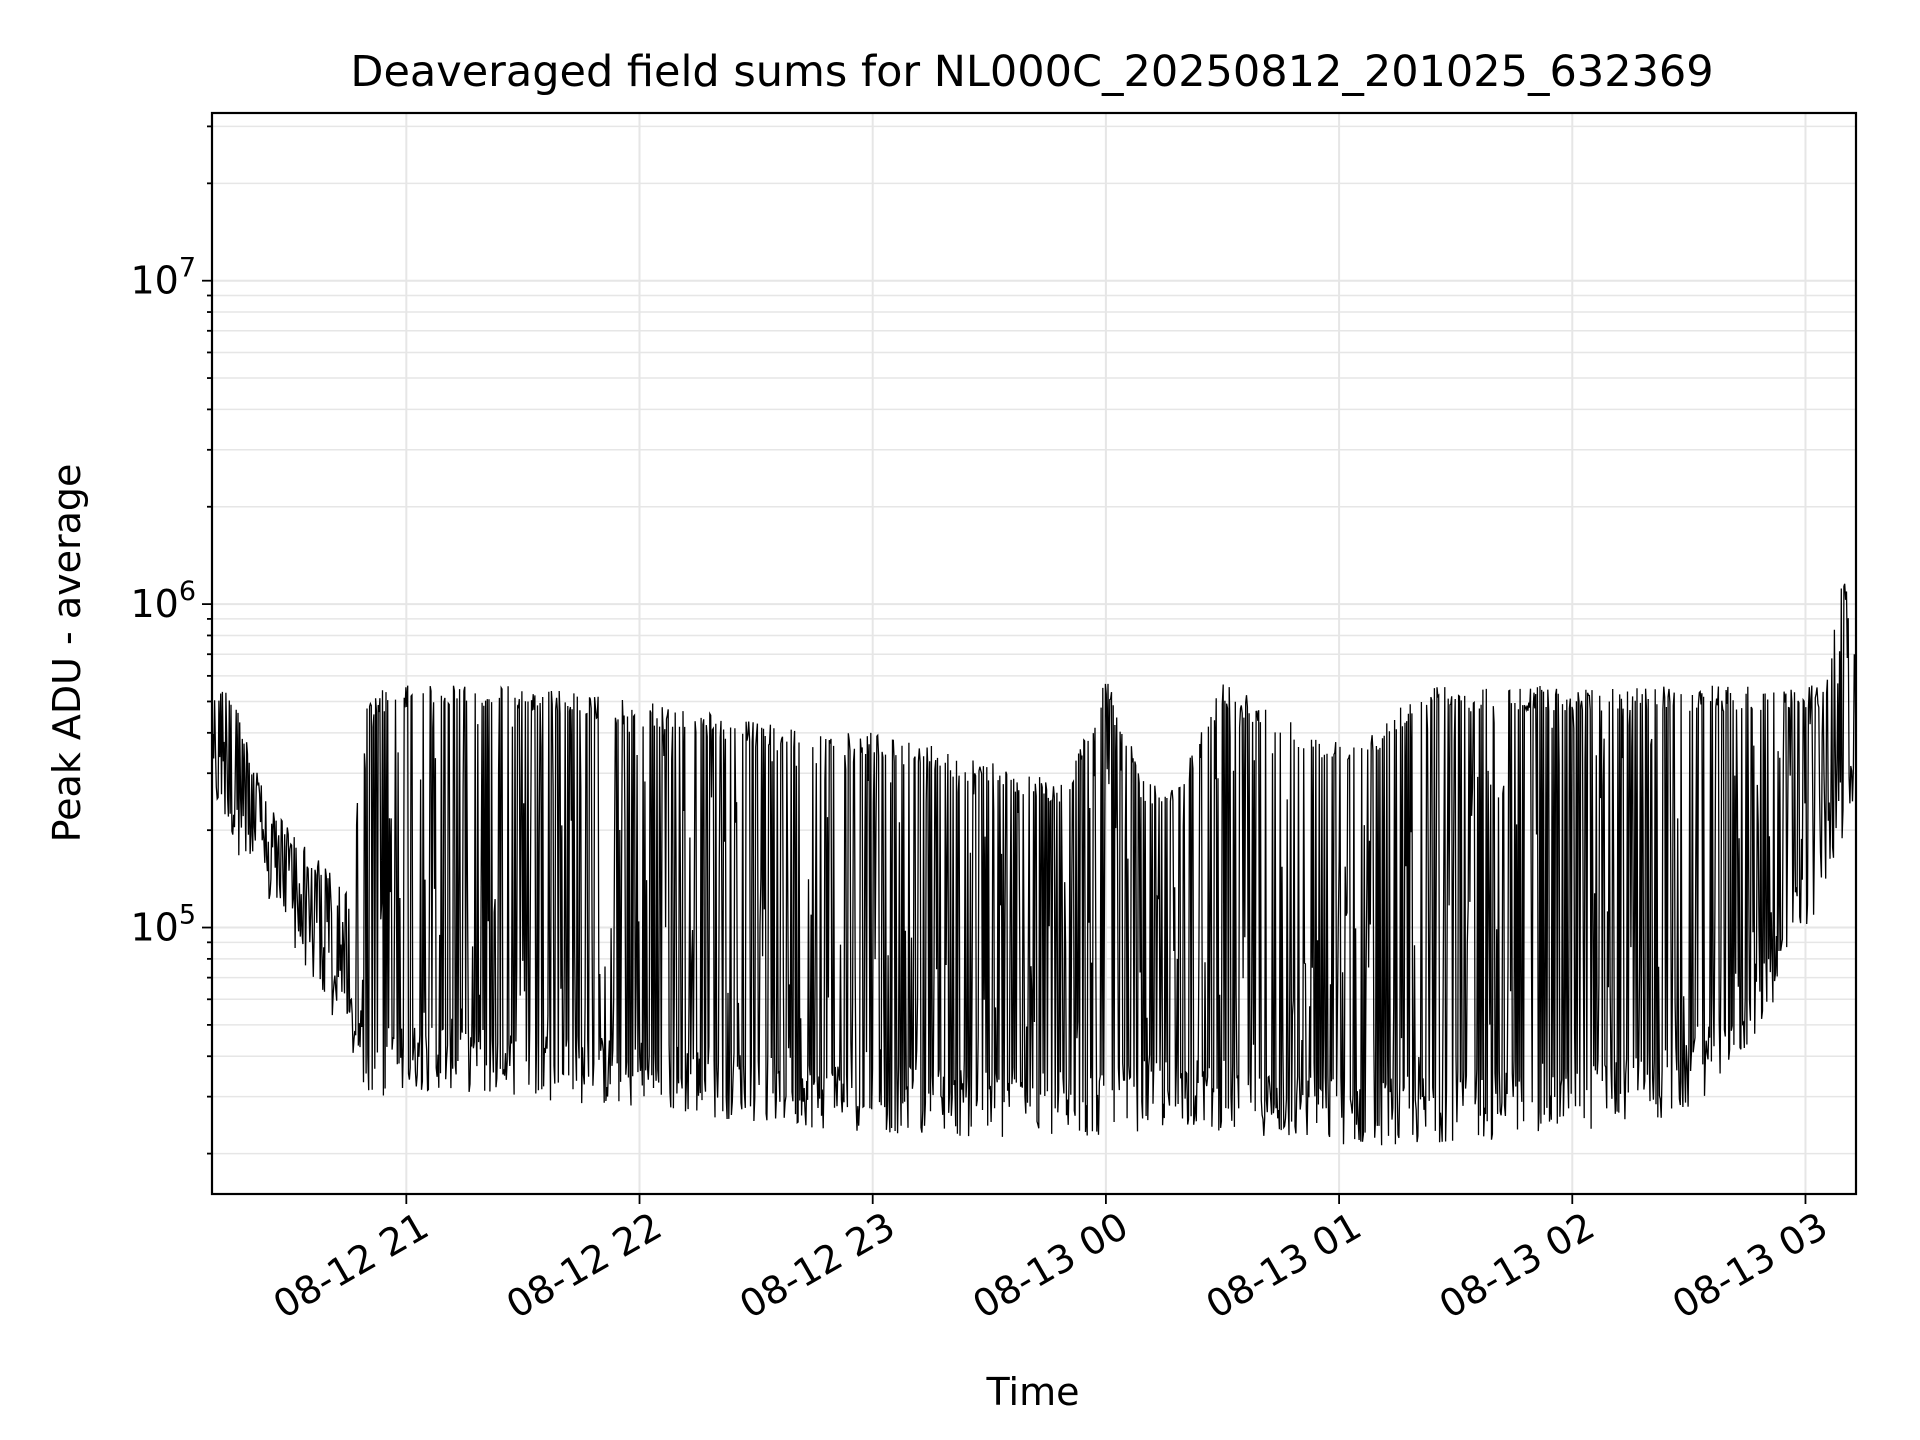  Describe the element at coordinates (1033, 1392) in the screenshot. I see `x-axis-label: Time` at that location.